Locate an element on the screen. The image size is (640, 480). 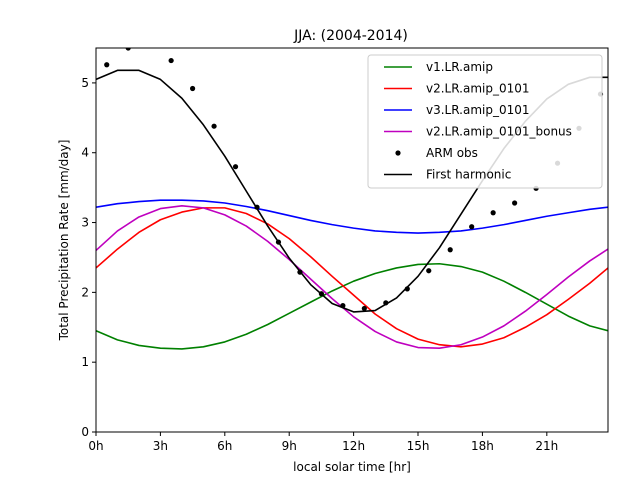
series-line-v1-lr-amip is located at coordinates (352, 306).